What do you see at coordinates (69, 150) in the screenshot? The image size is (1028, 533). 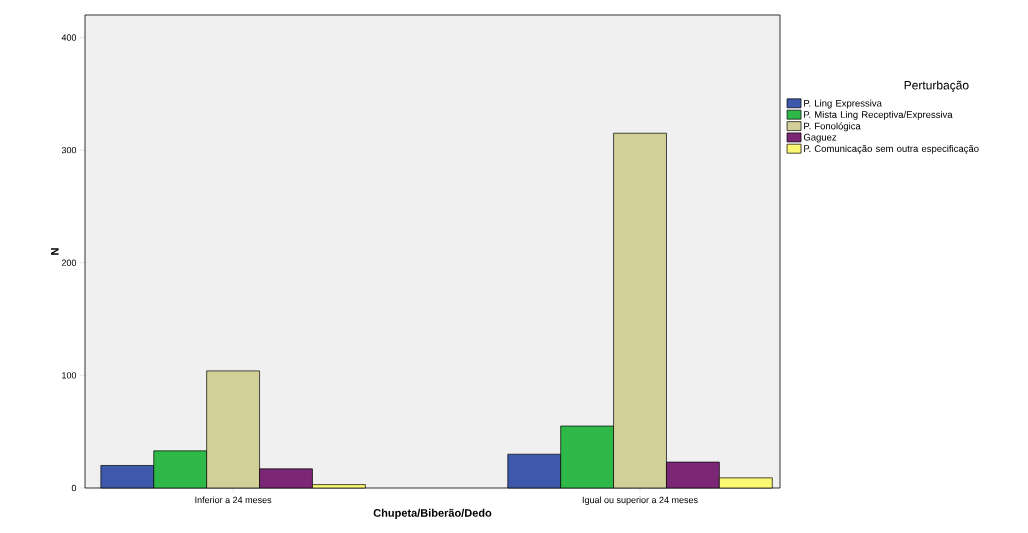 I see `y-tick-label: 300` at bounding box center [69, 150].